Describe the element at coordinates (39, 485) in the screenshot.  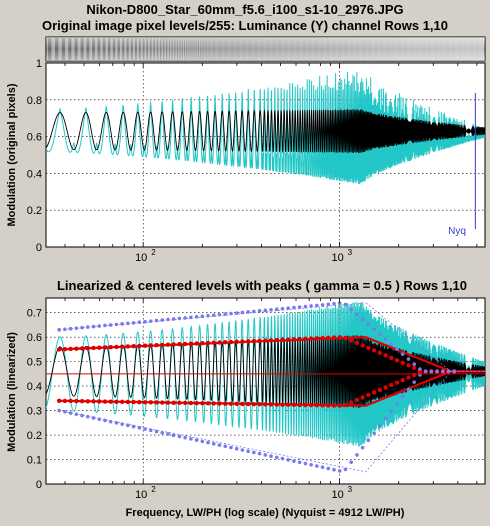
I see `bottom-chart-ytick-label: 0` at that location.